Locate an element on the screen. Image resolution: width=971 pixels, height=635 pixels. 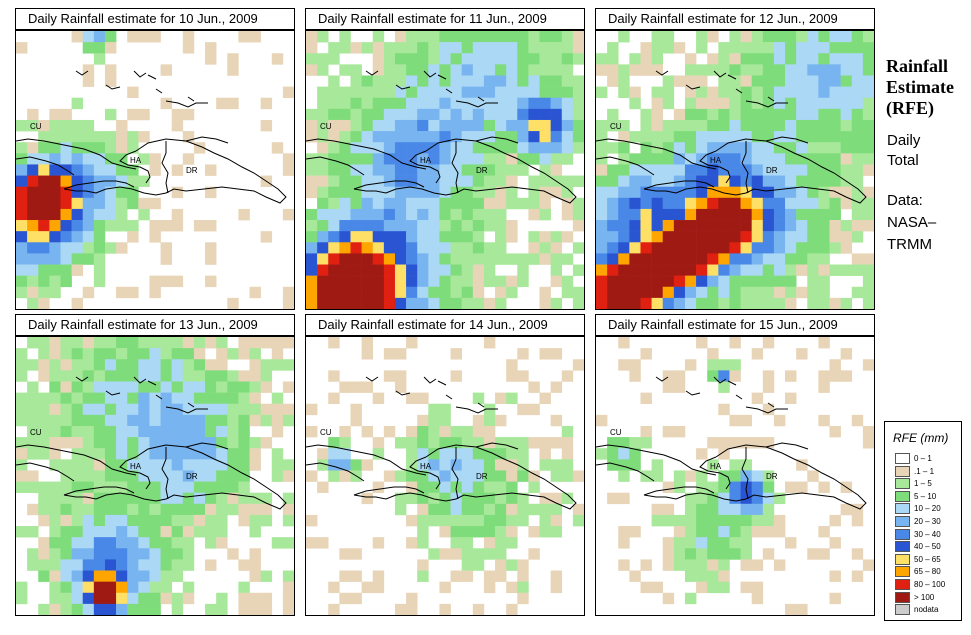
product-title: Rainfall Estimate (RFE) is located at coordinates (927, 87).